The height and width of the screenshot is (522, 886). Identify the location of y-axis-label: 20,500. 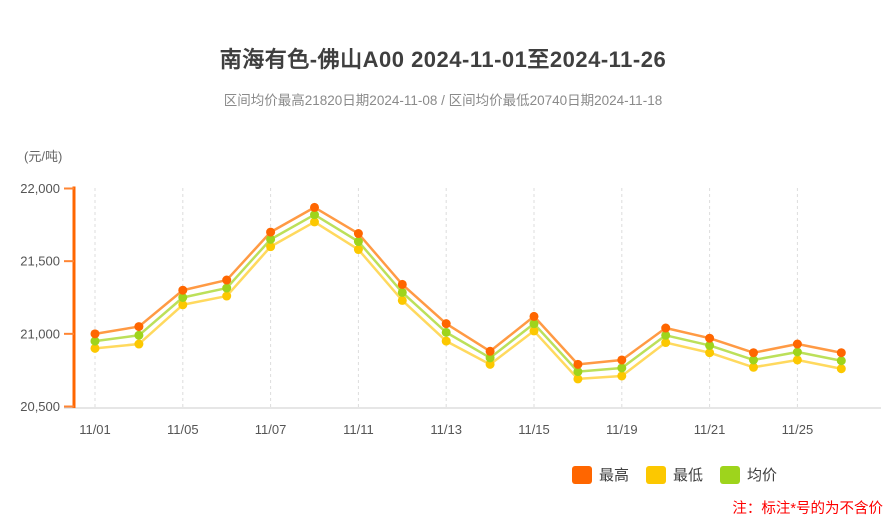
(40, 406).